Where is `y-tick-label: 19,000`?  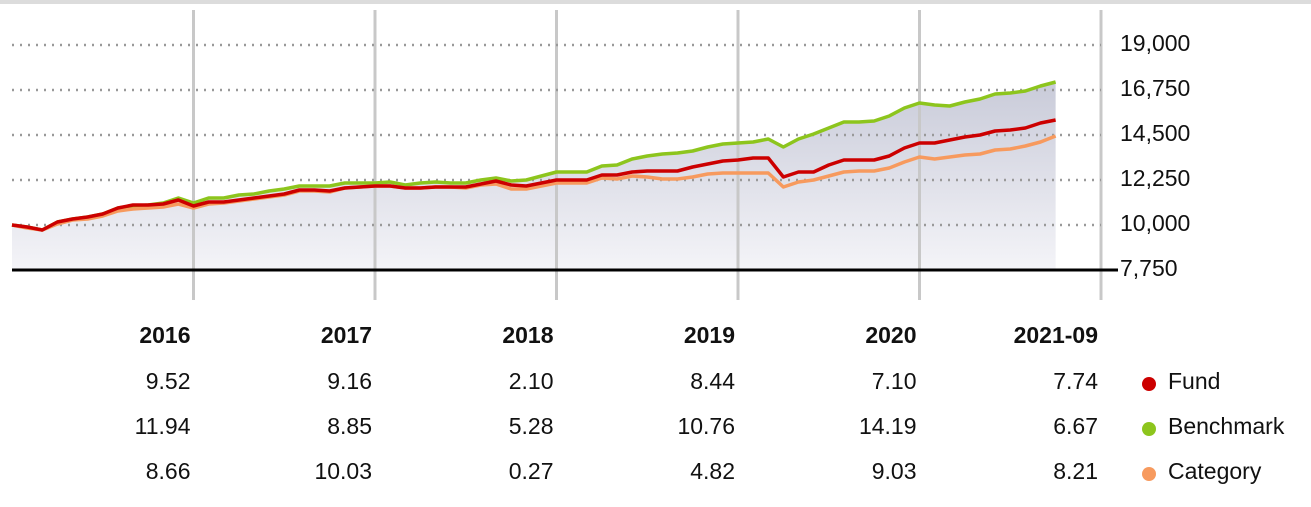 y-tick-label: 19,000 is located at coordinates (1155, 43).